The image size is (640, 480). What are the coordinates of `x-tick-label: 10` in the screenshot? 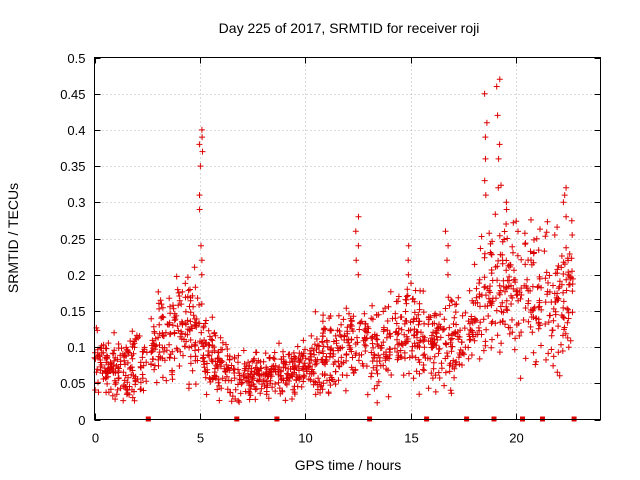 It's located at (305, 438).